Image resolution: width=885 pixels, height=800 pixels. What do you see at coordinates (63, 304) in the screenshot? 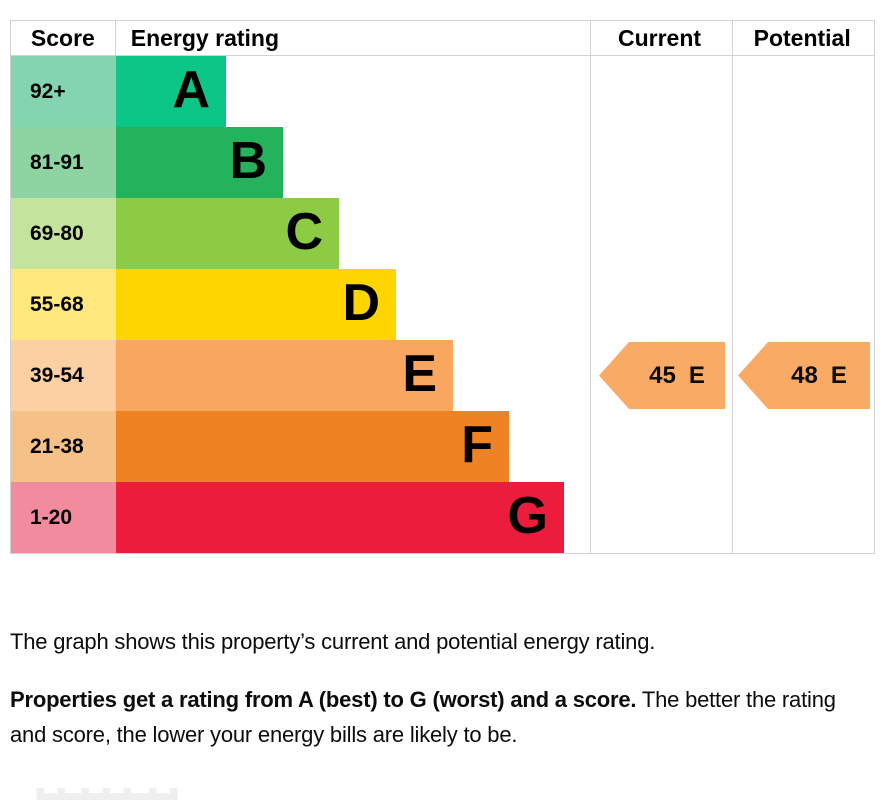
I see `band-score-range-d: 55-68` at bounding box center [63, 304].